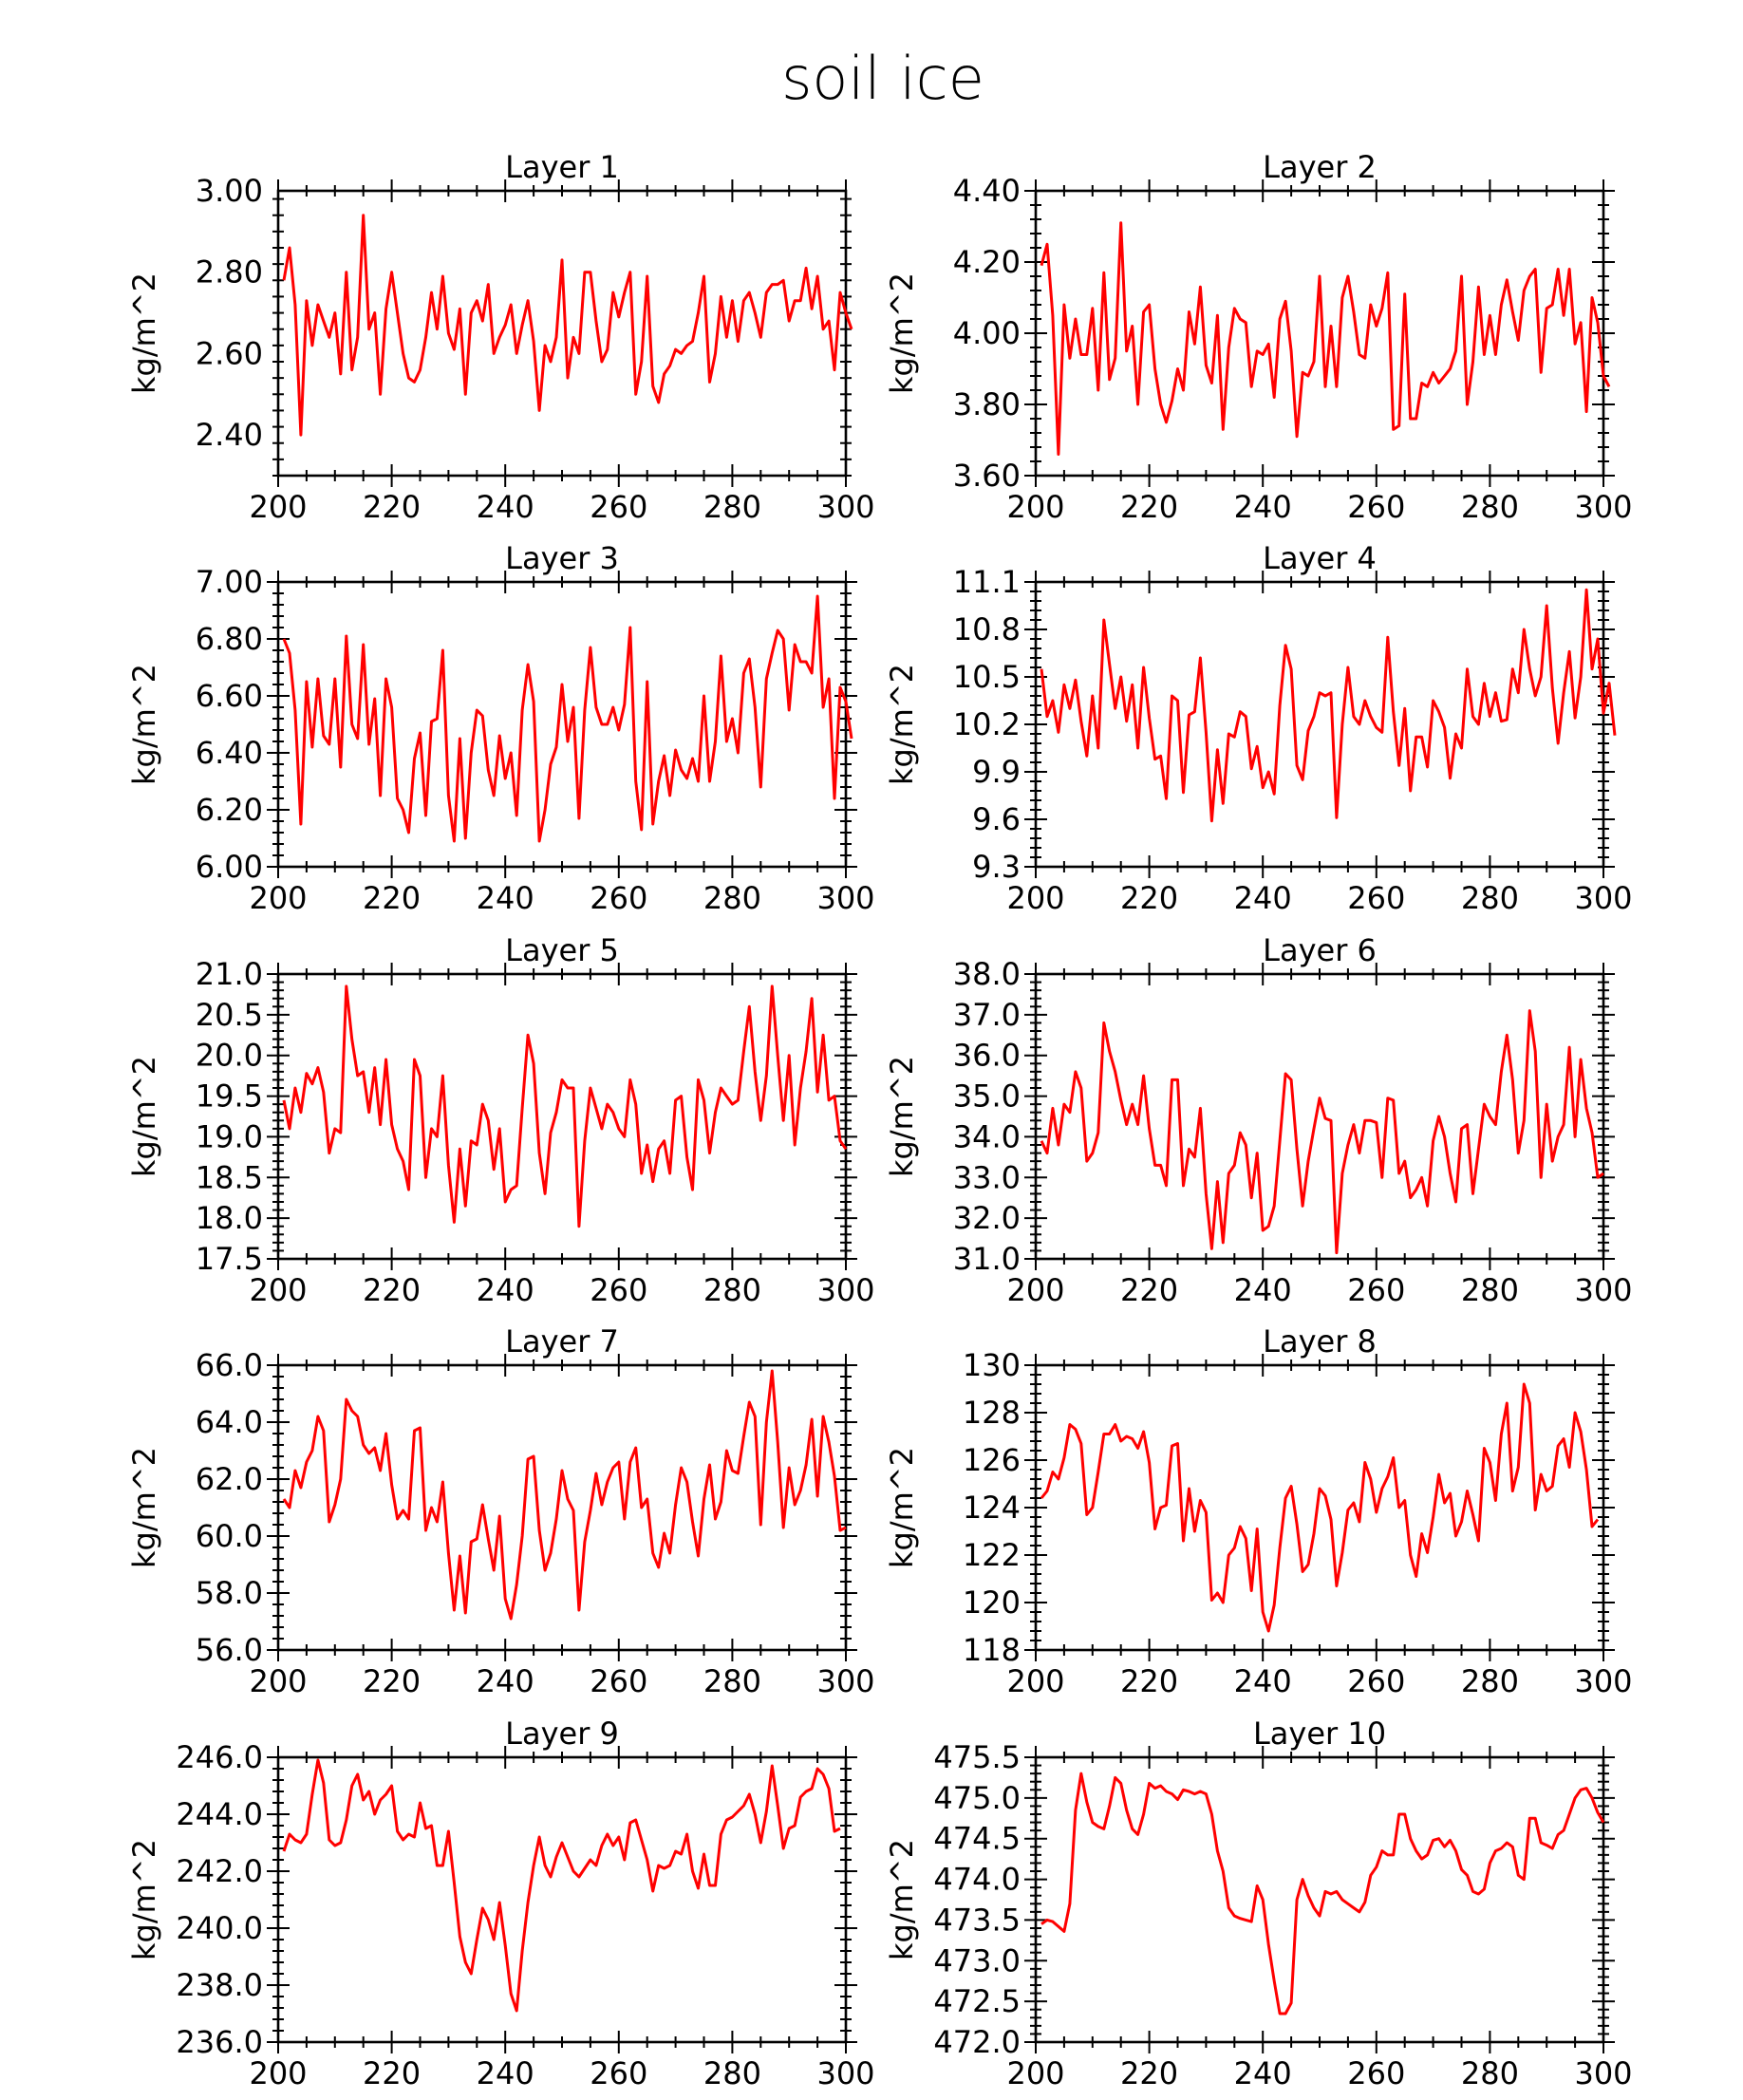 This screenshot has width=1743, height=2100. Describe the element at coordinates (229, 696) in the screenshot. I see `y-tick-label: 6.60` at that location.